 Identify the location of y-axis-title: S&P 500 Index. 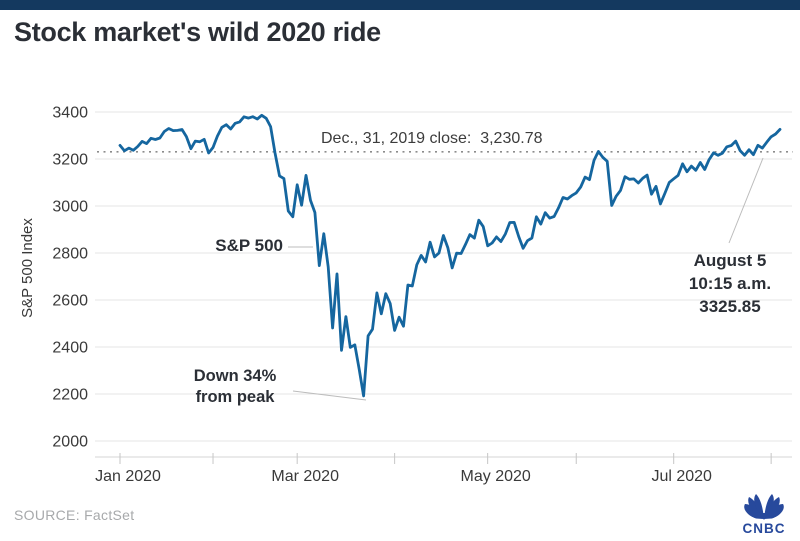
(27, 268).